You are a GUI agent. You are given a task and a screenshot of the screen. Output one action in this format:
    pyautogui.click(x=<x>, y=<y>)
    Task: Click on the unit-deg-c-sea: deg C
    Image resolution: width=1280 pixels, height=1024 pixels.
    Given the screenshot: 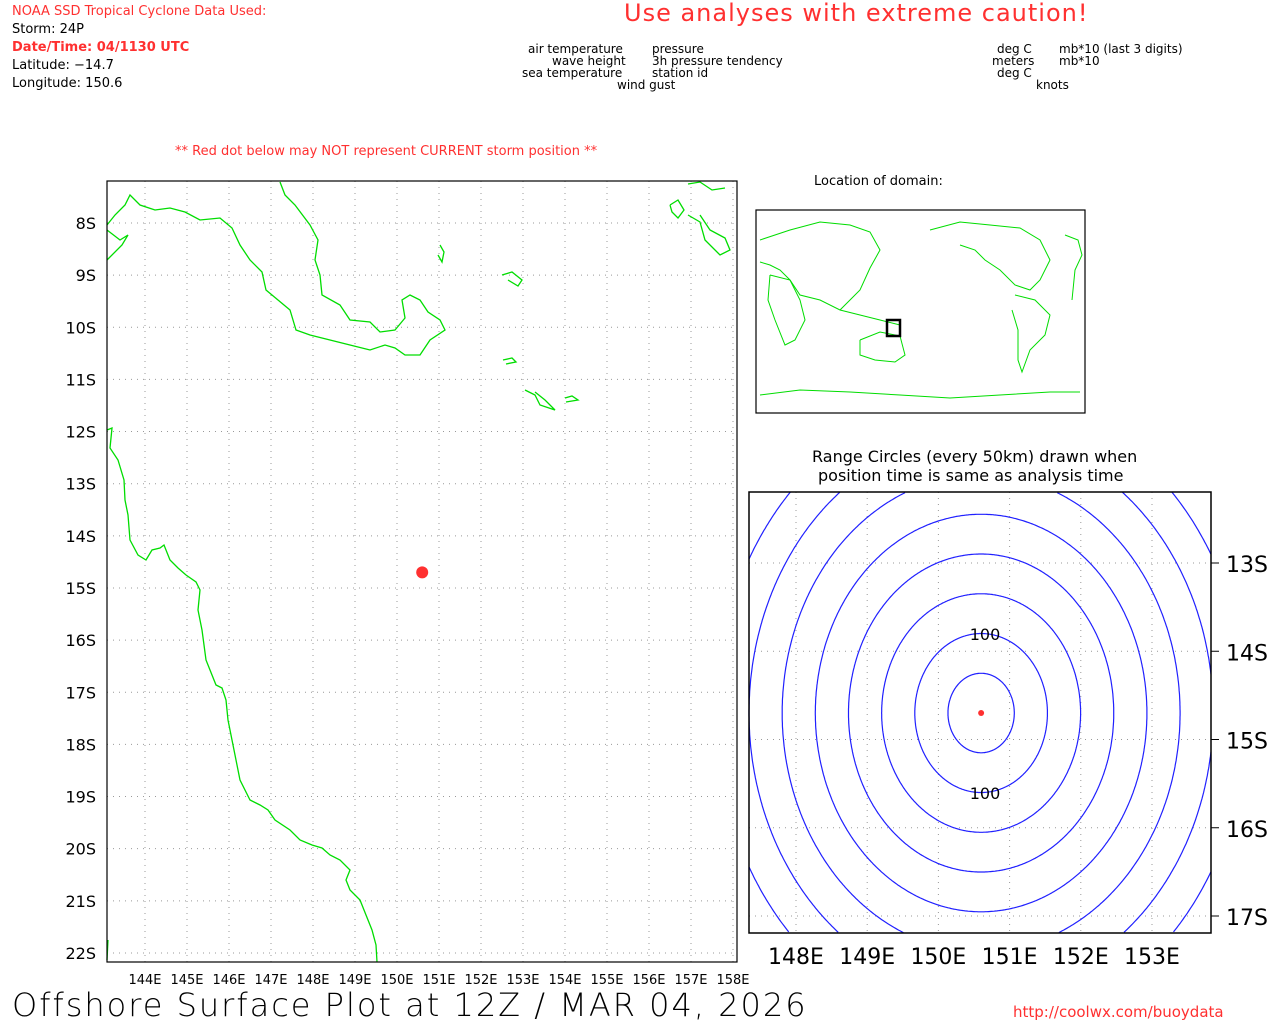 What is the action you would take?
    pyautogui.click(x=1014, y=73)
    